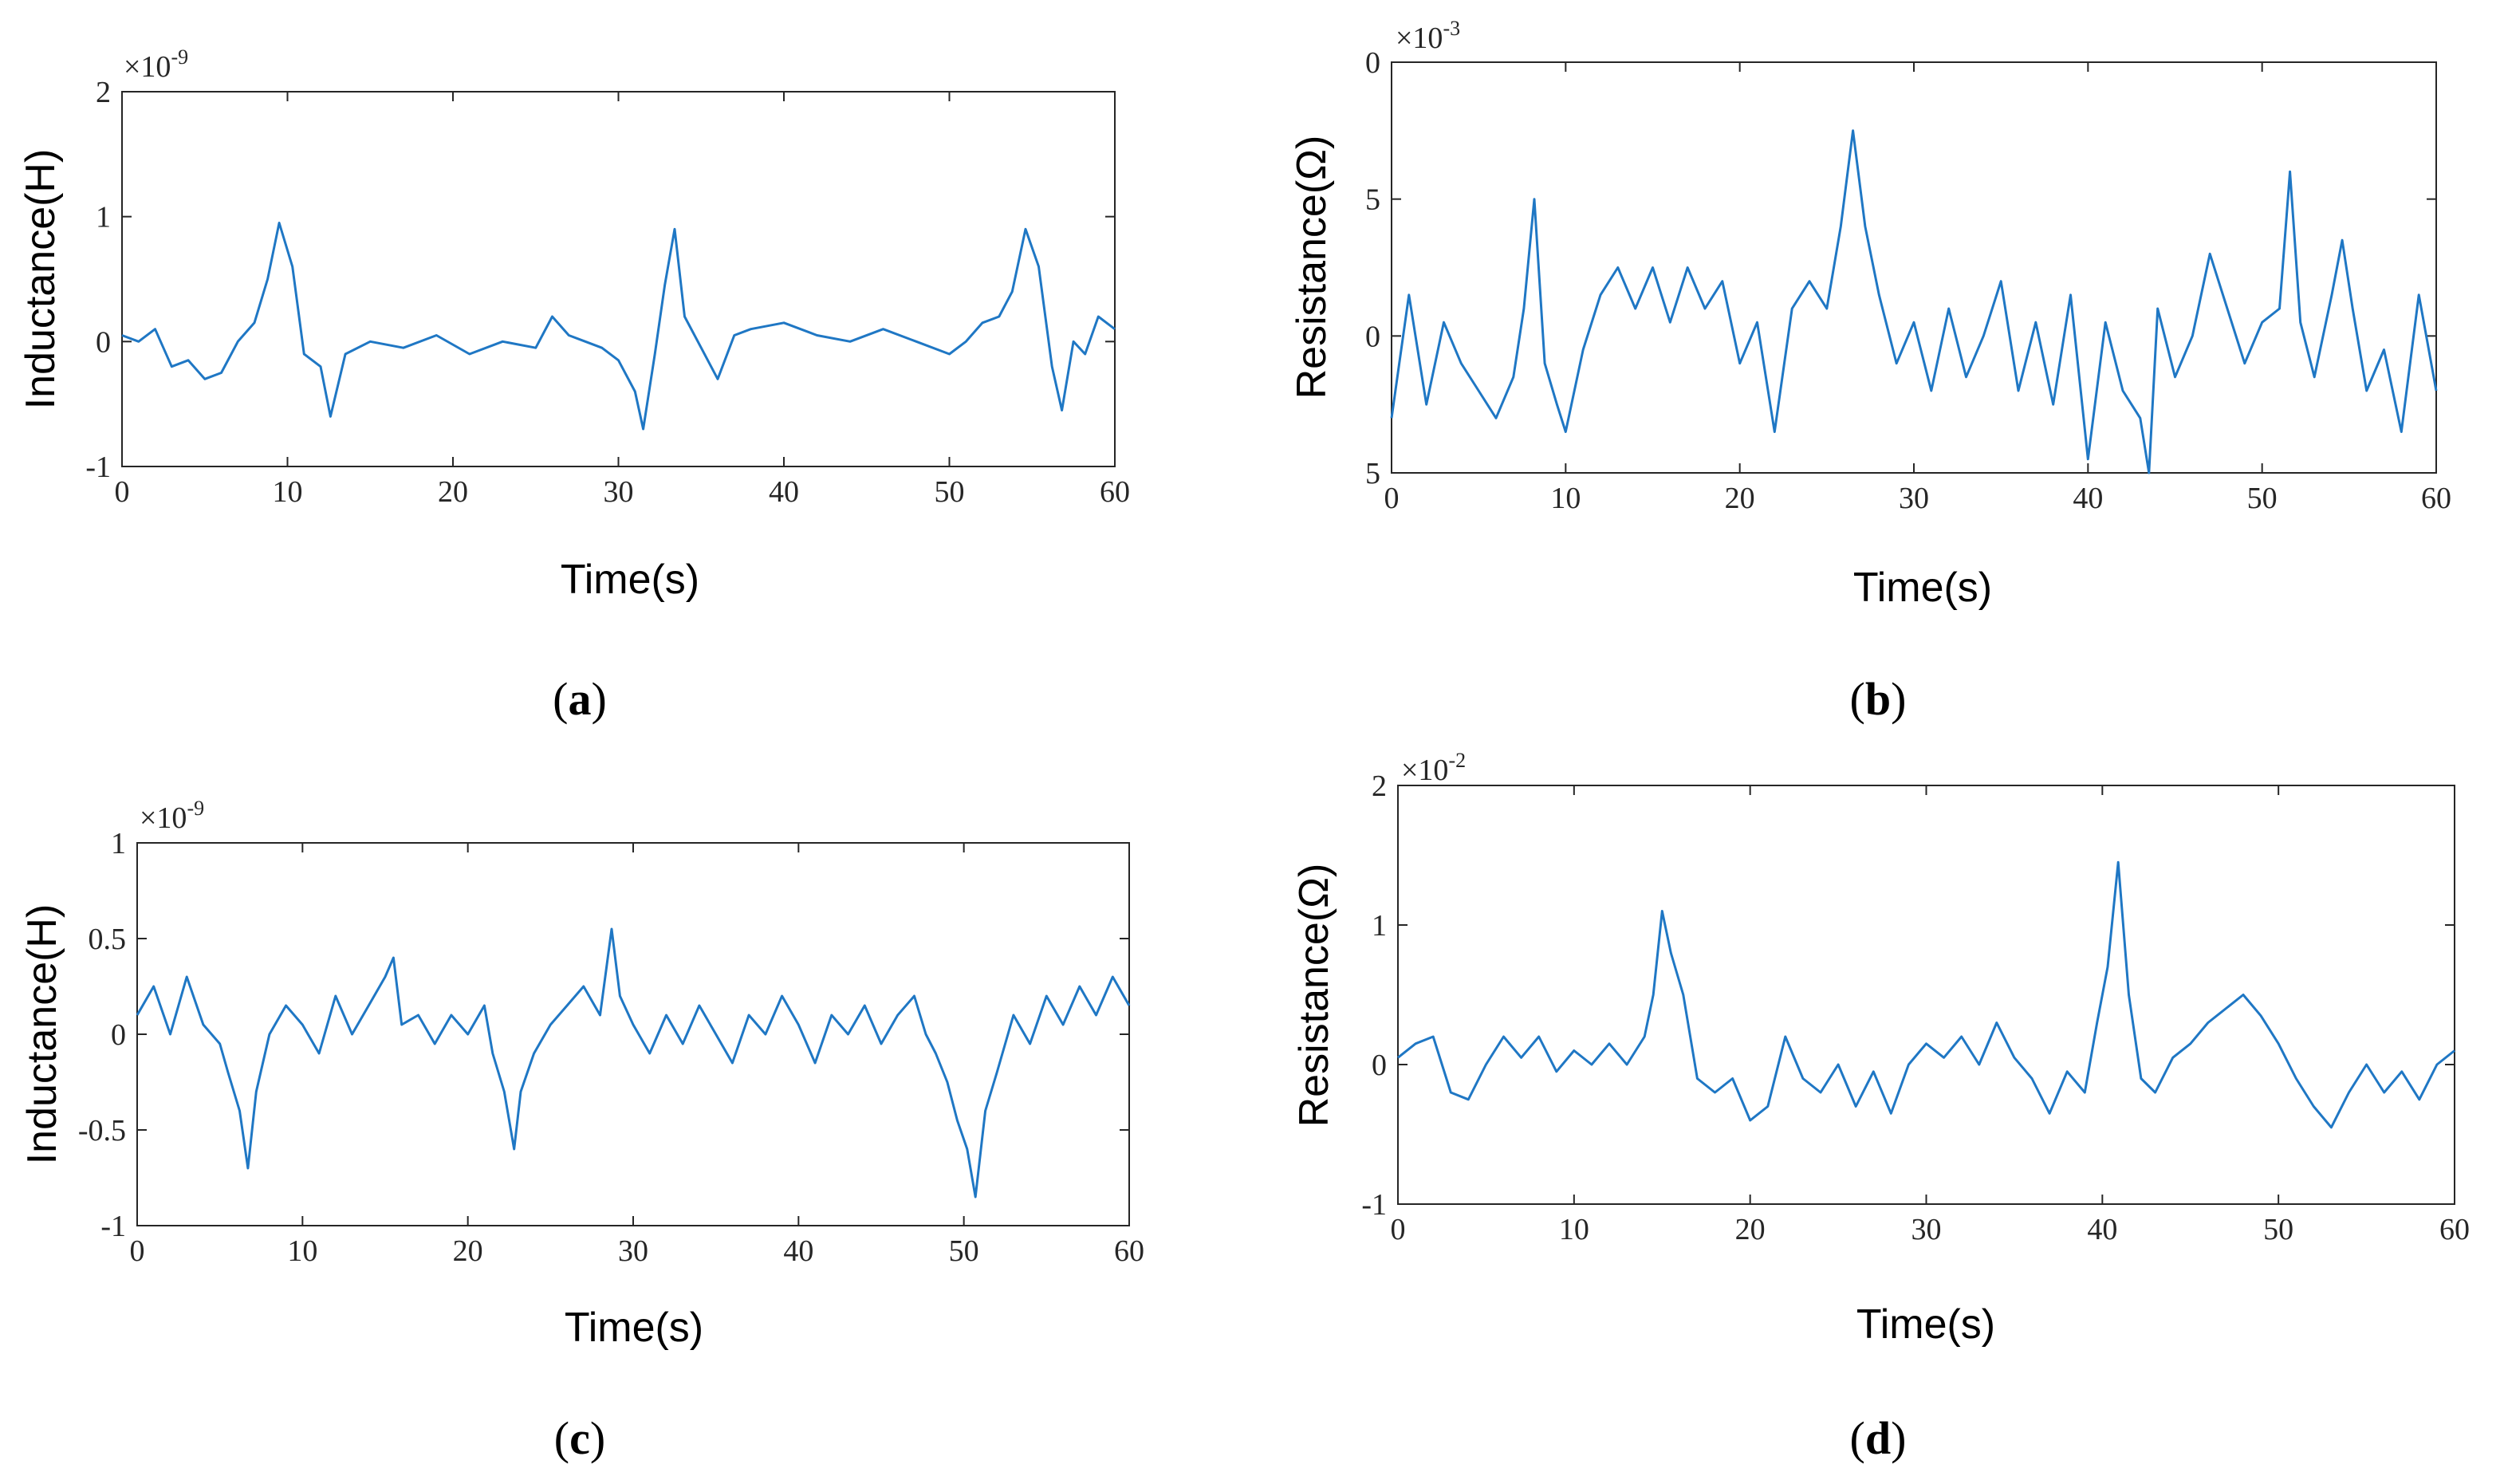 This screenshot has height=1484, width=2504. What do you see at coordinates (108, 940) in the screenshot?
I see `y-tick-label: 0.5` at bounding box center [108, 940].